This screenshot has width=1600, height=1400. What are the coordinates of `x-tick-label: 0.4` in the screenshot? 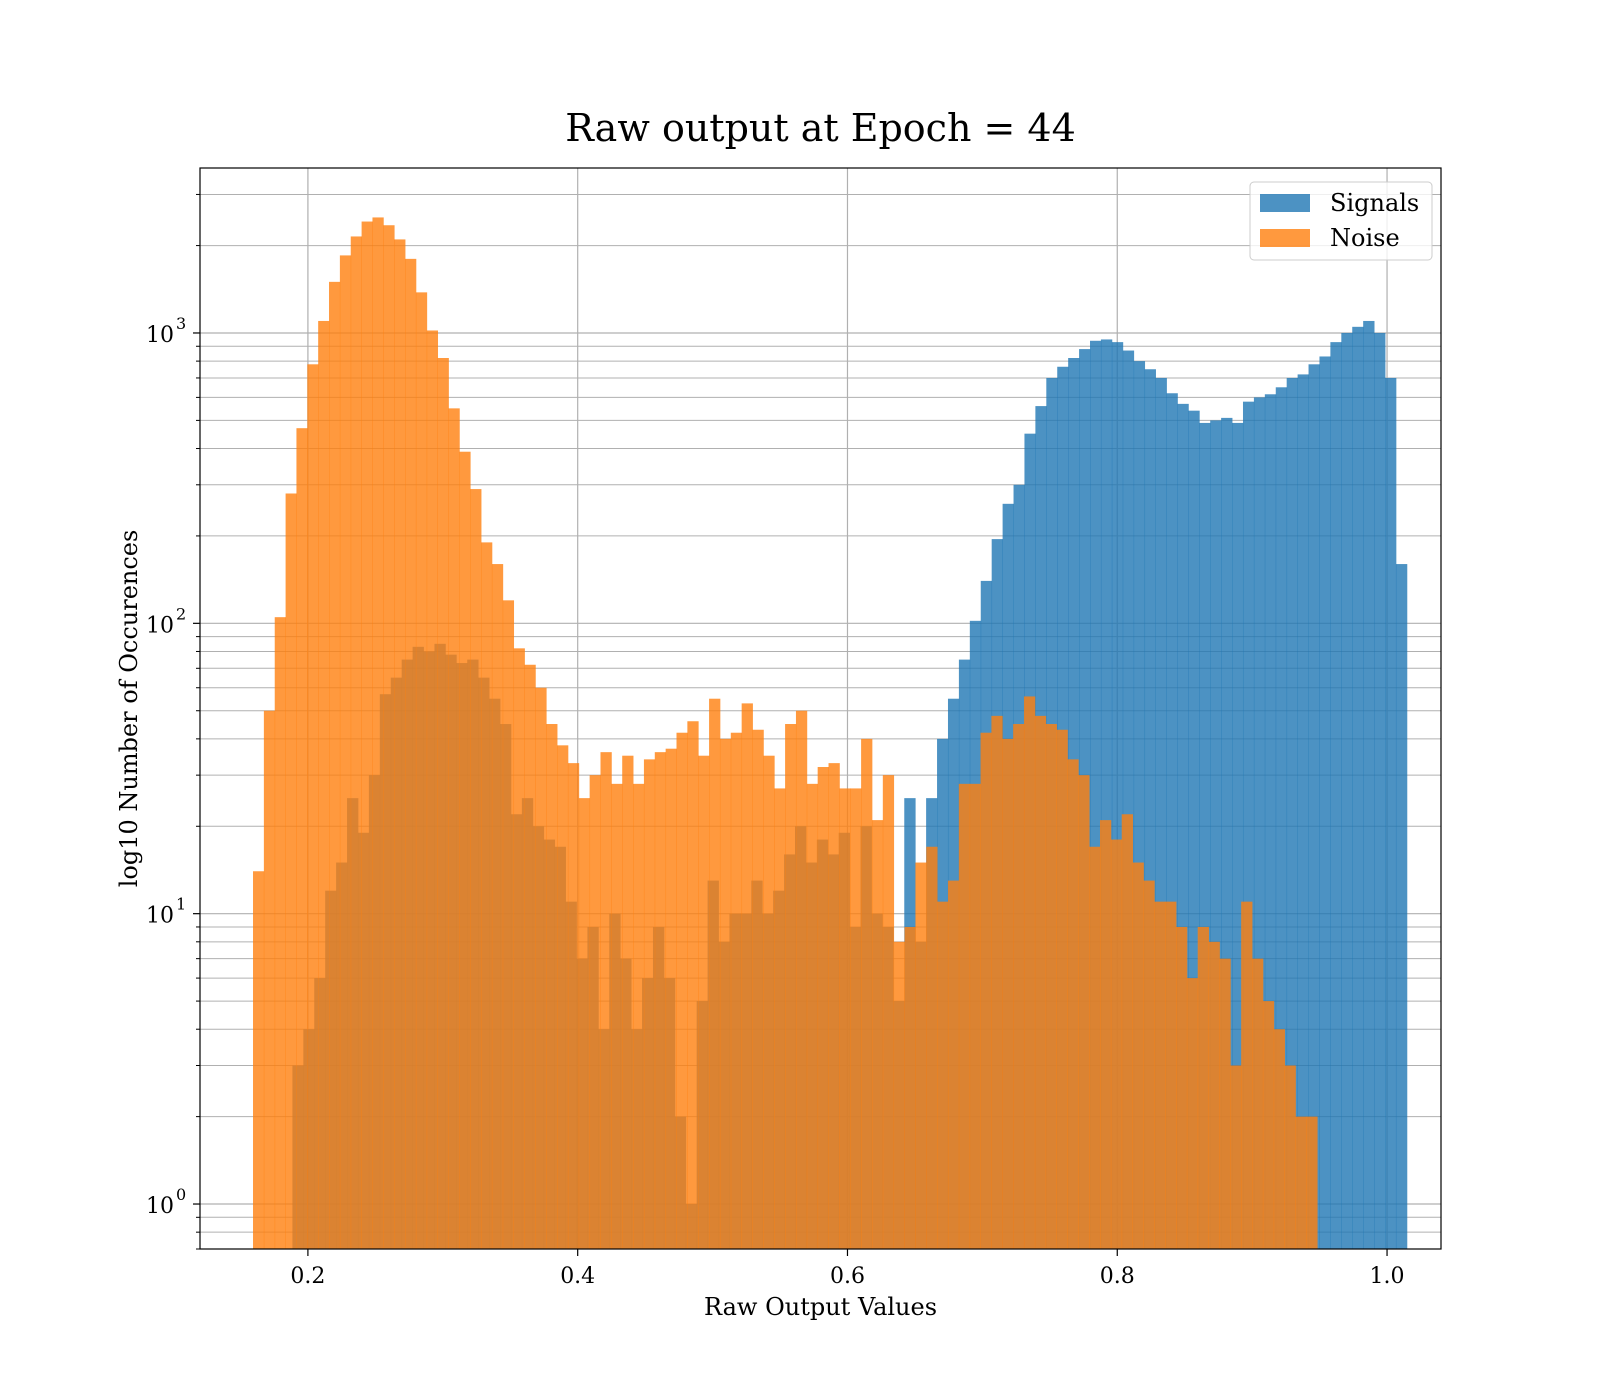 It's located at (577, 1276).